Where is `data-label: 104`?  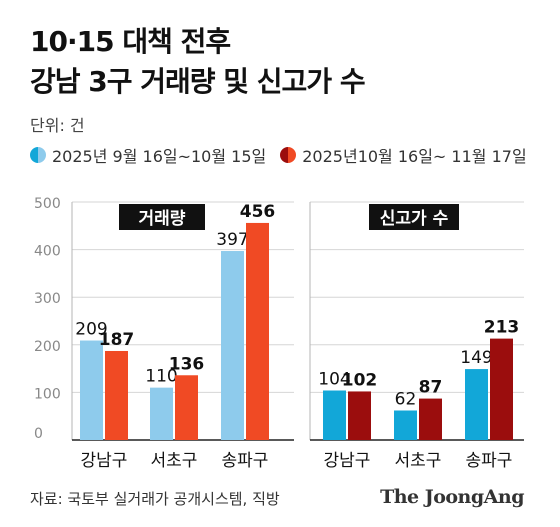 data-label: 104 is located at coordinates (334, 379).